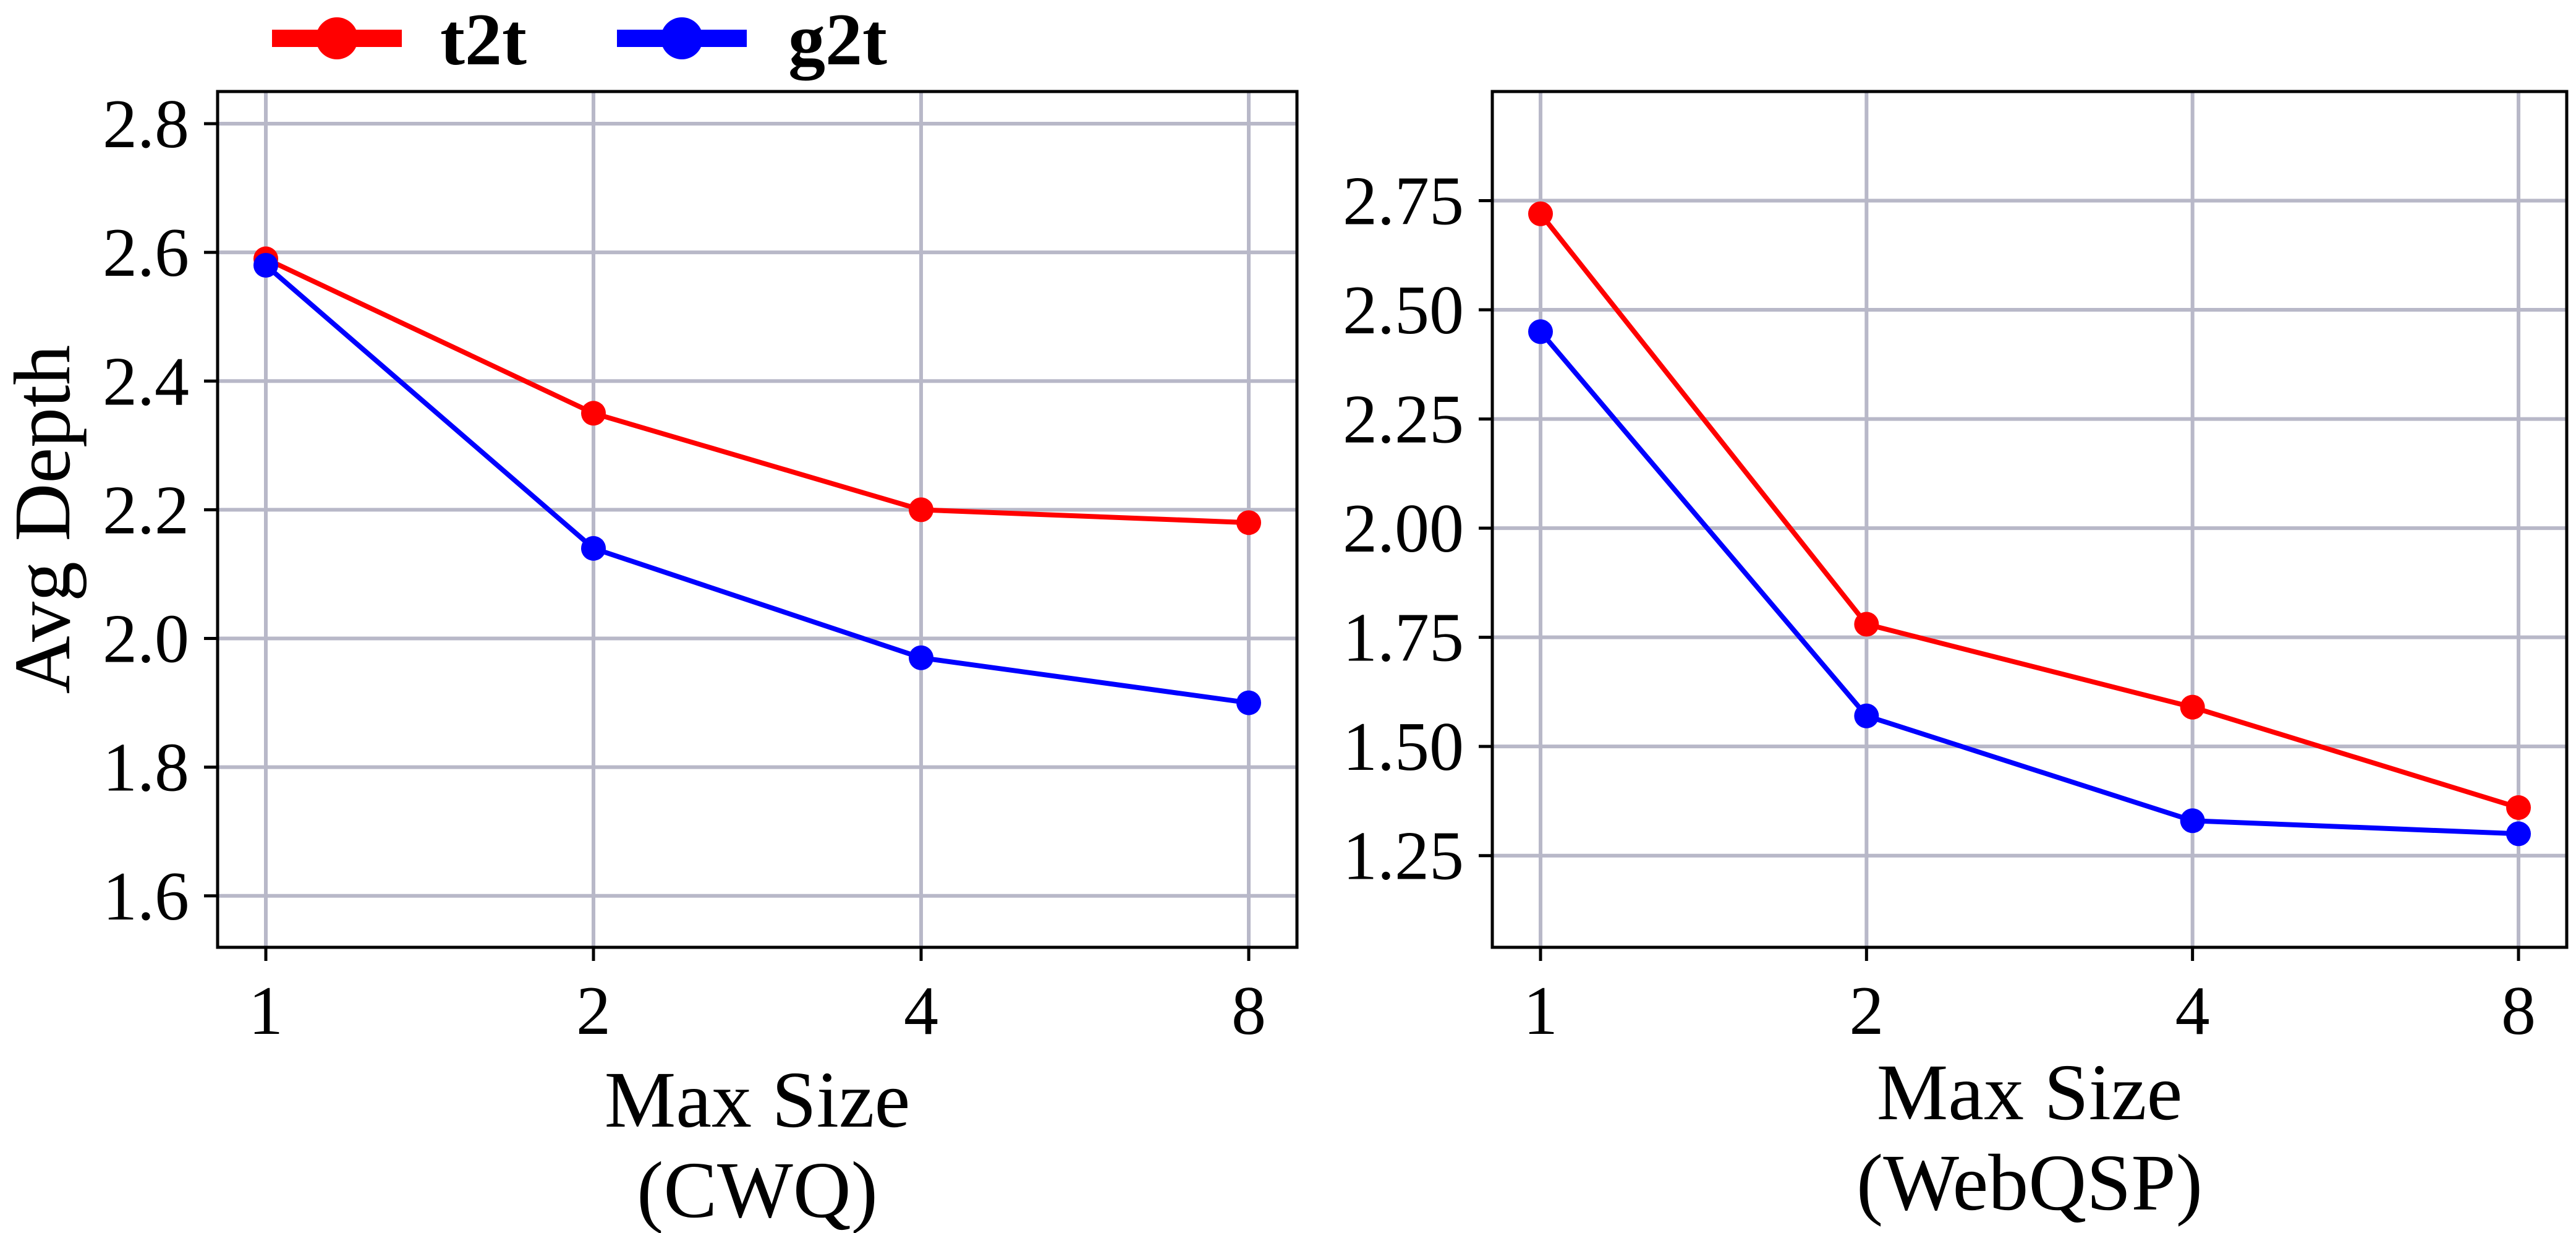 This screenshot has width=2576, height=1233. What do you see at coordinates (1403, 420) in the screenshot?
I see `y-tick-label: 2.25` at bounding box center [1403, 420].